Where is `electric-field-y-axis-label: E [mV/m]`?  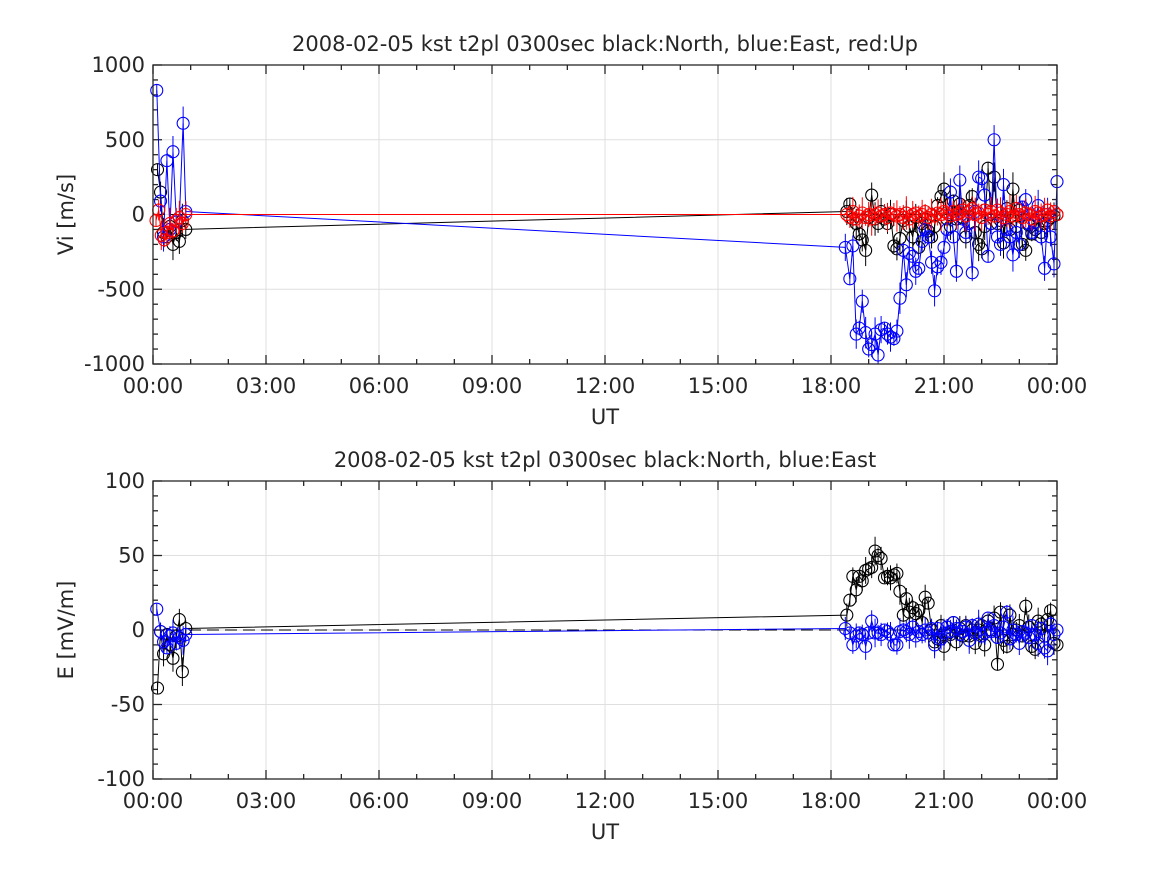
electric-field-y-axis-label: E [mV/m] is located at coordinates (66, 630).